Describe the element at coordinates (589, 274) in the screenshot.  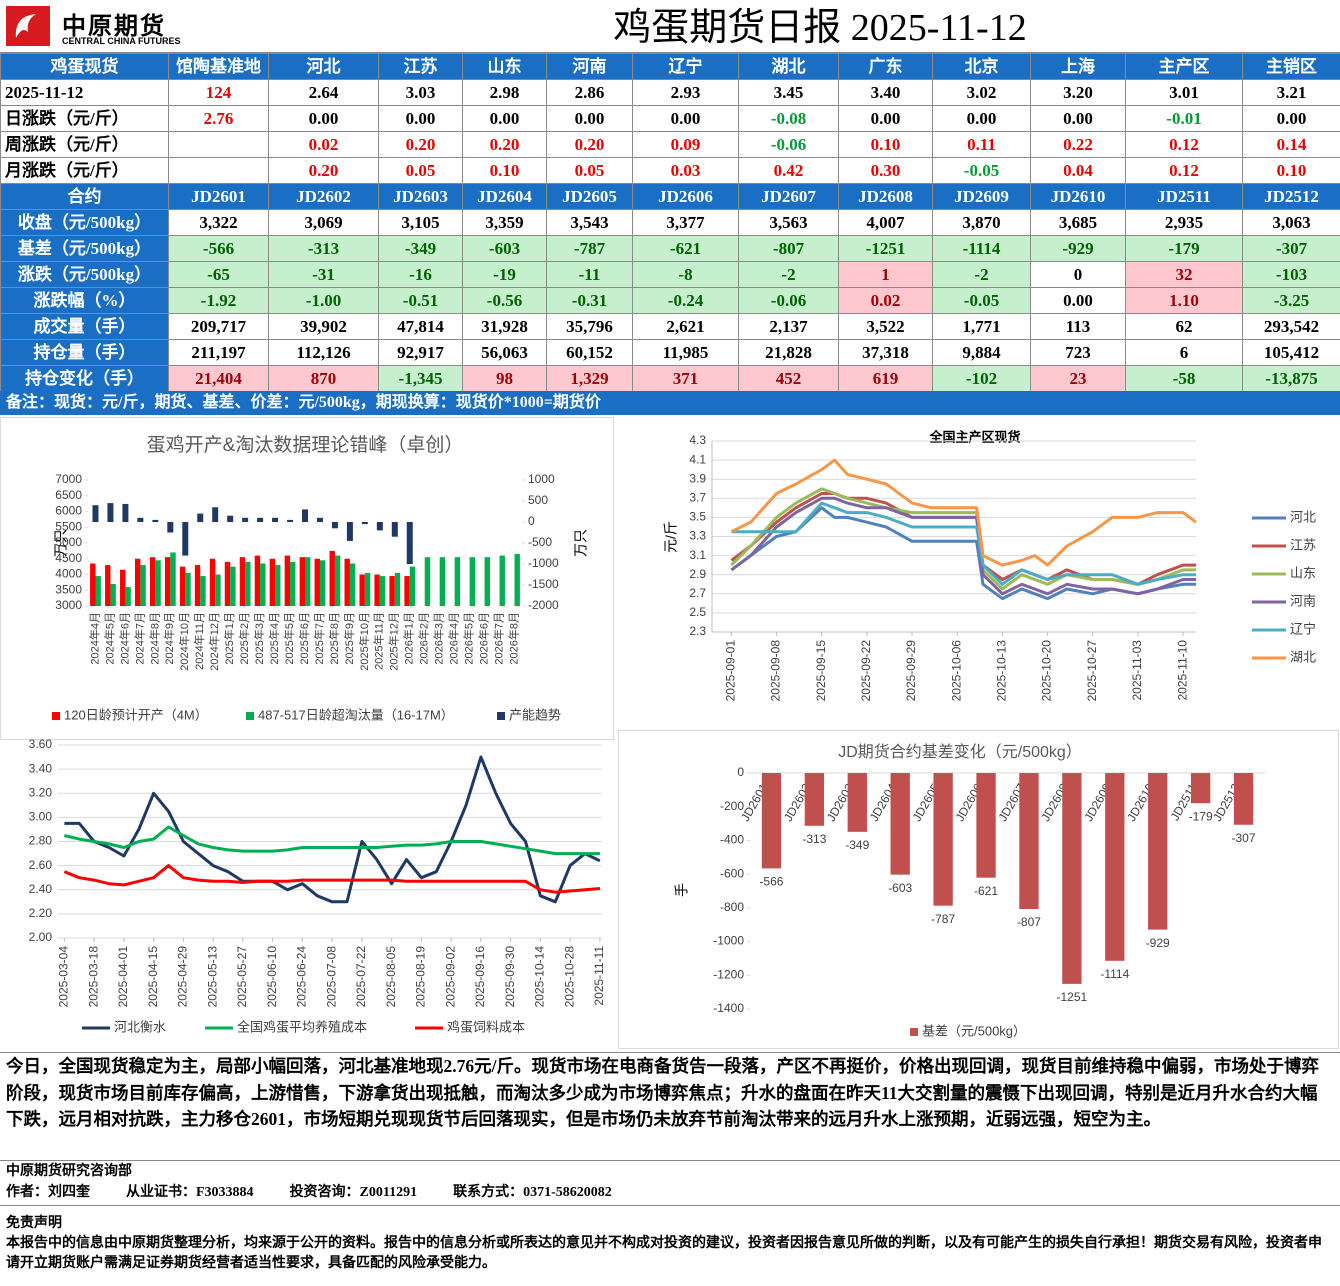
I see `table-cell: -11` at that location.